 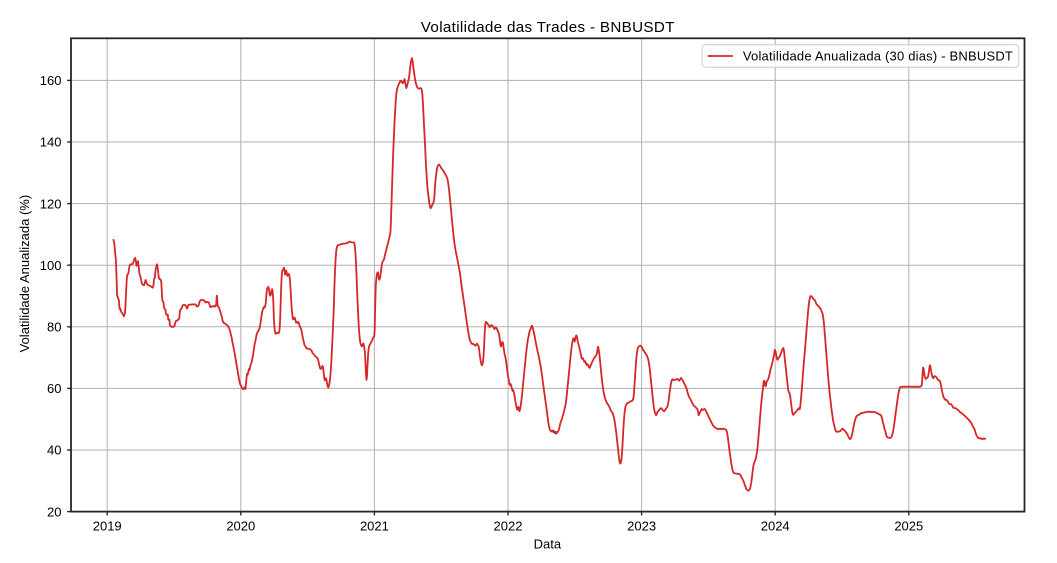 I want to click on svg-text: 160, so click(x=51, y=80).